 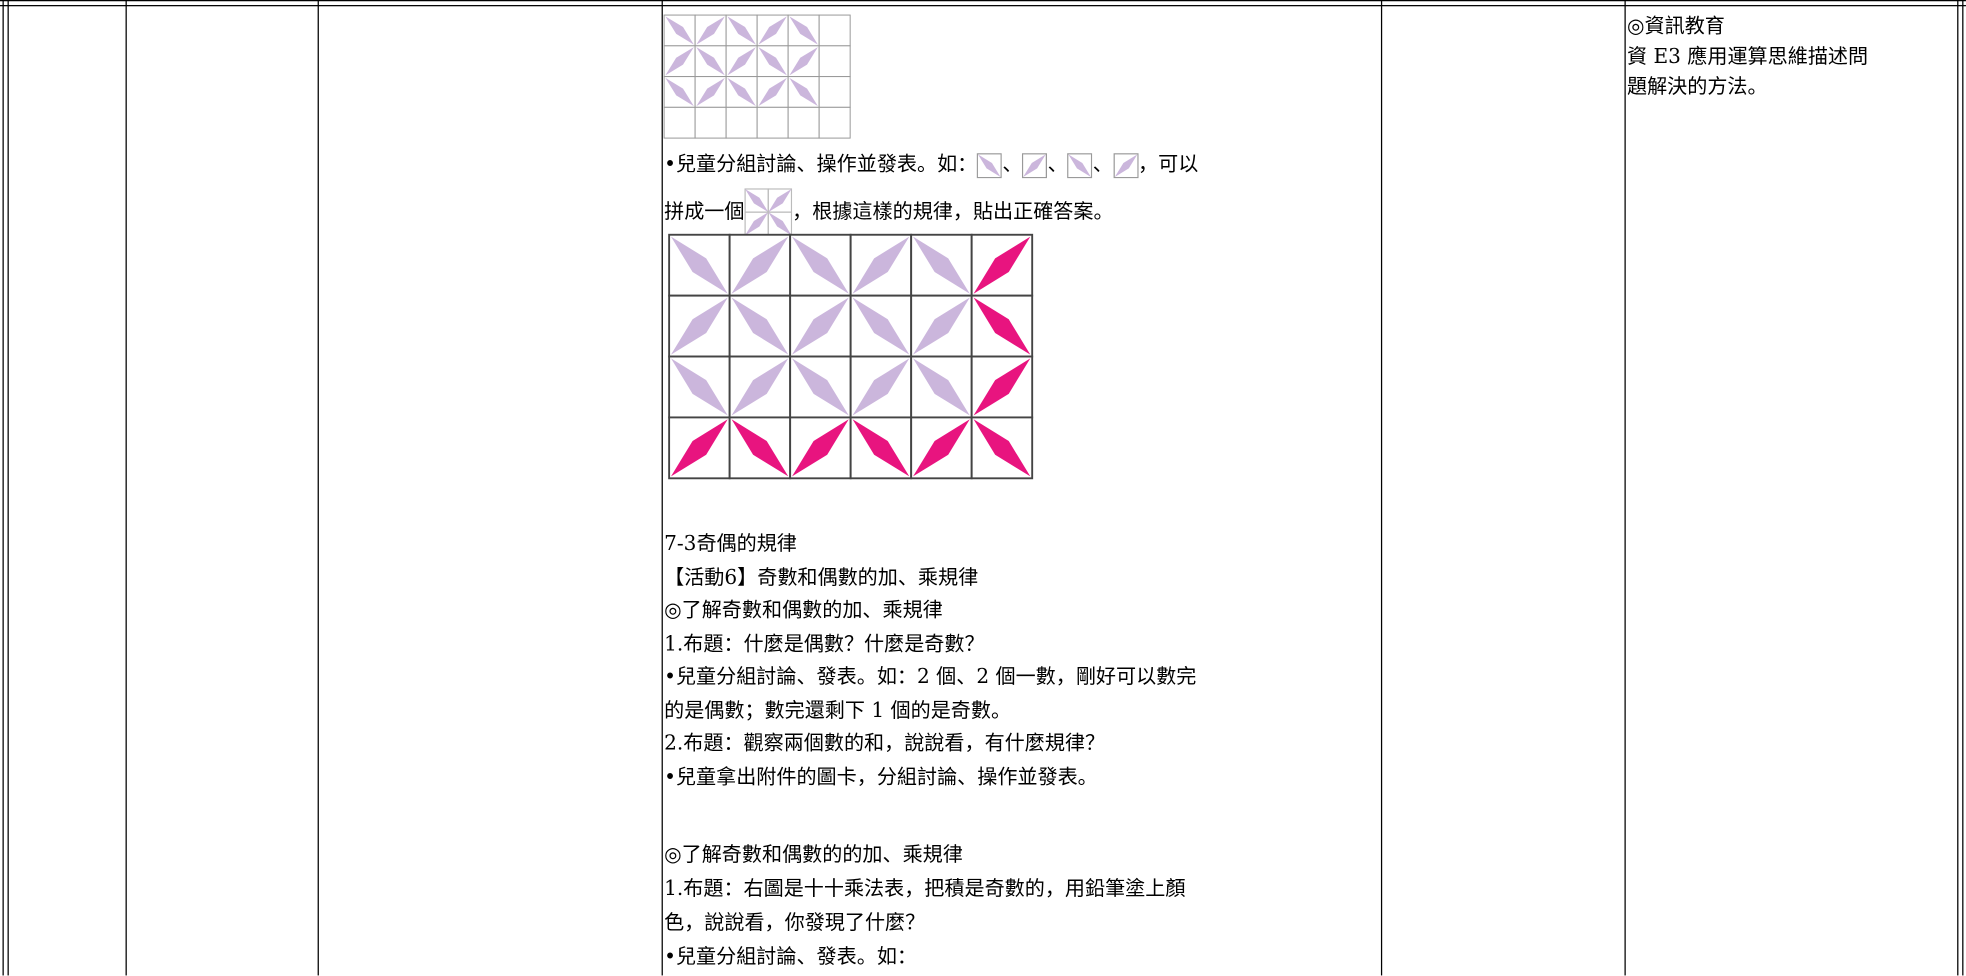 What do you see at coordinates (1697, 86) in the screenshot?
I see `text-line: 題解決的方法。` at bounding box center [1697, 86].